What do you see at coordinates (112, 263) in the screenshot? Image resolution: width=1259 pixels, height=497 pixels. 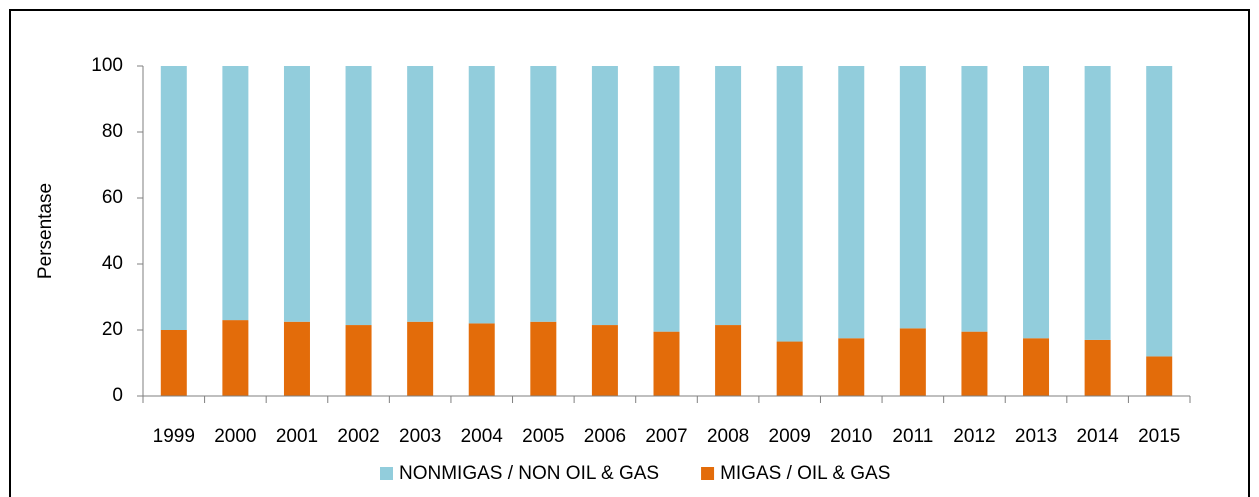 I see `y-tick-label: 40` at bounding box center [112, 263].